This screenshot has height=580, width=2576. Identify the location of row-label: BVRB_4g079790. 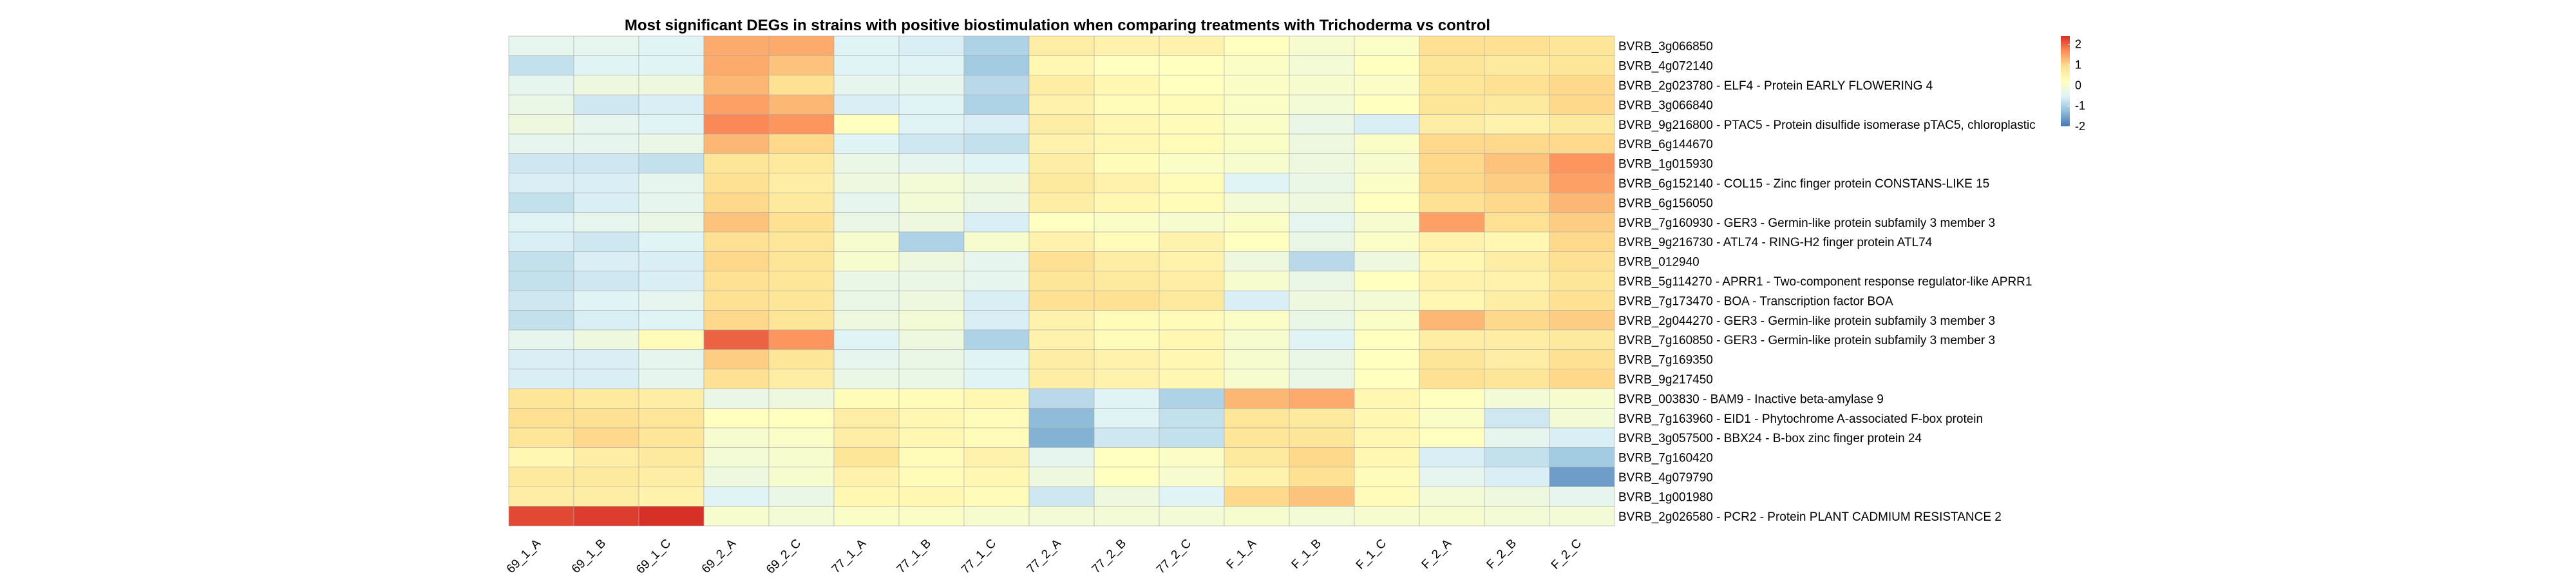
(1665, 478).